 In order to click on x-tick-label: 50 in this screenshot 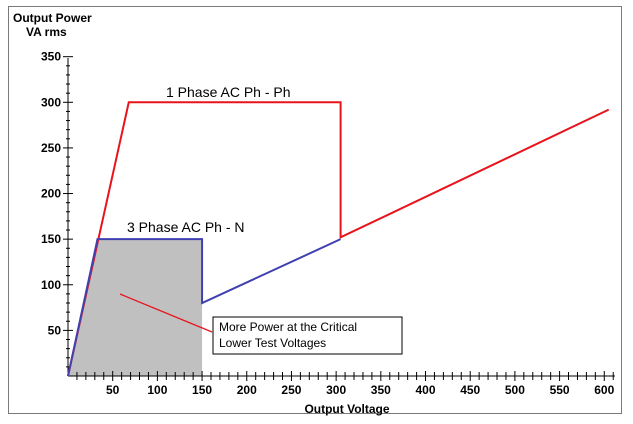, I will do `click(113, 390)`.